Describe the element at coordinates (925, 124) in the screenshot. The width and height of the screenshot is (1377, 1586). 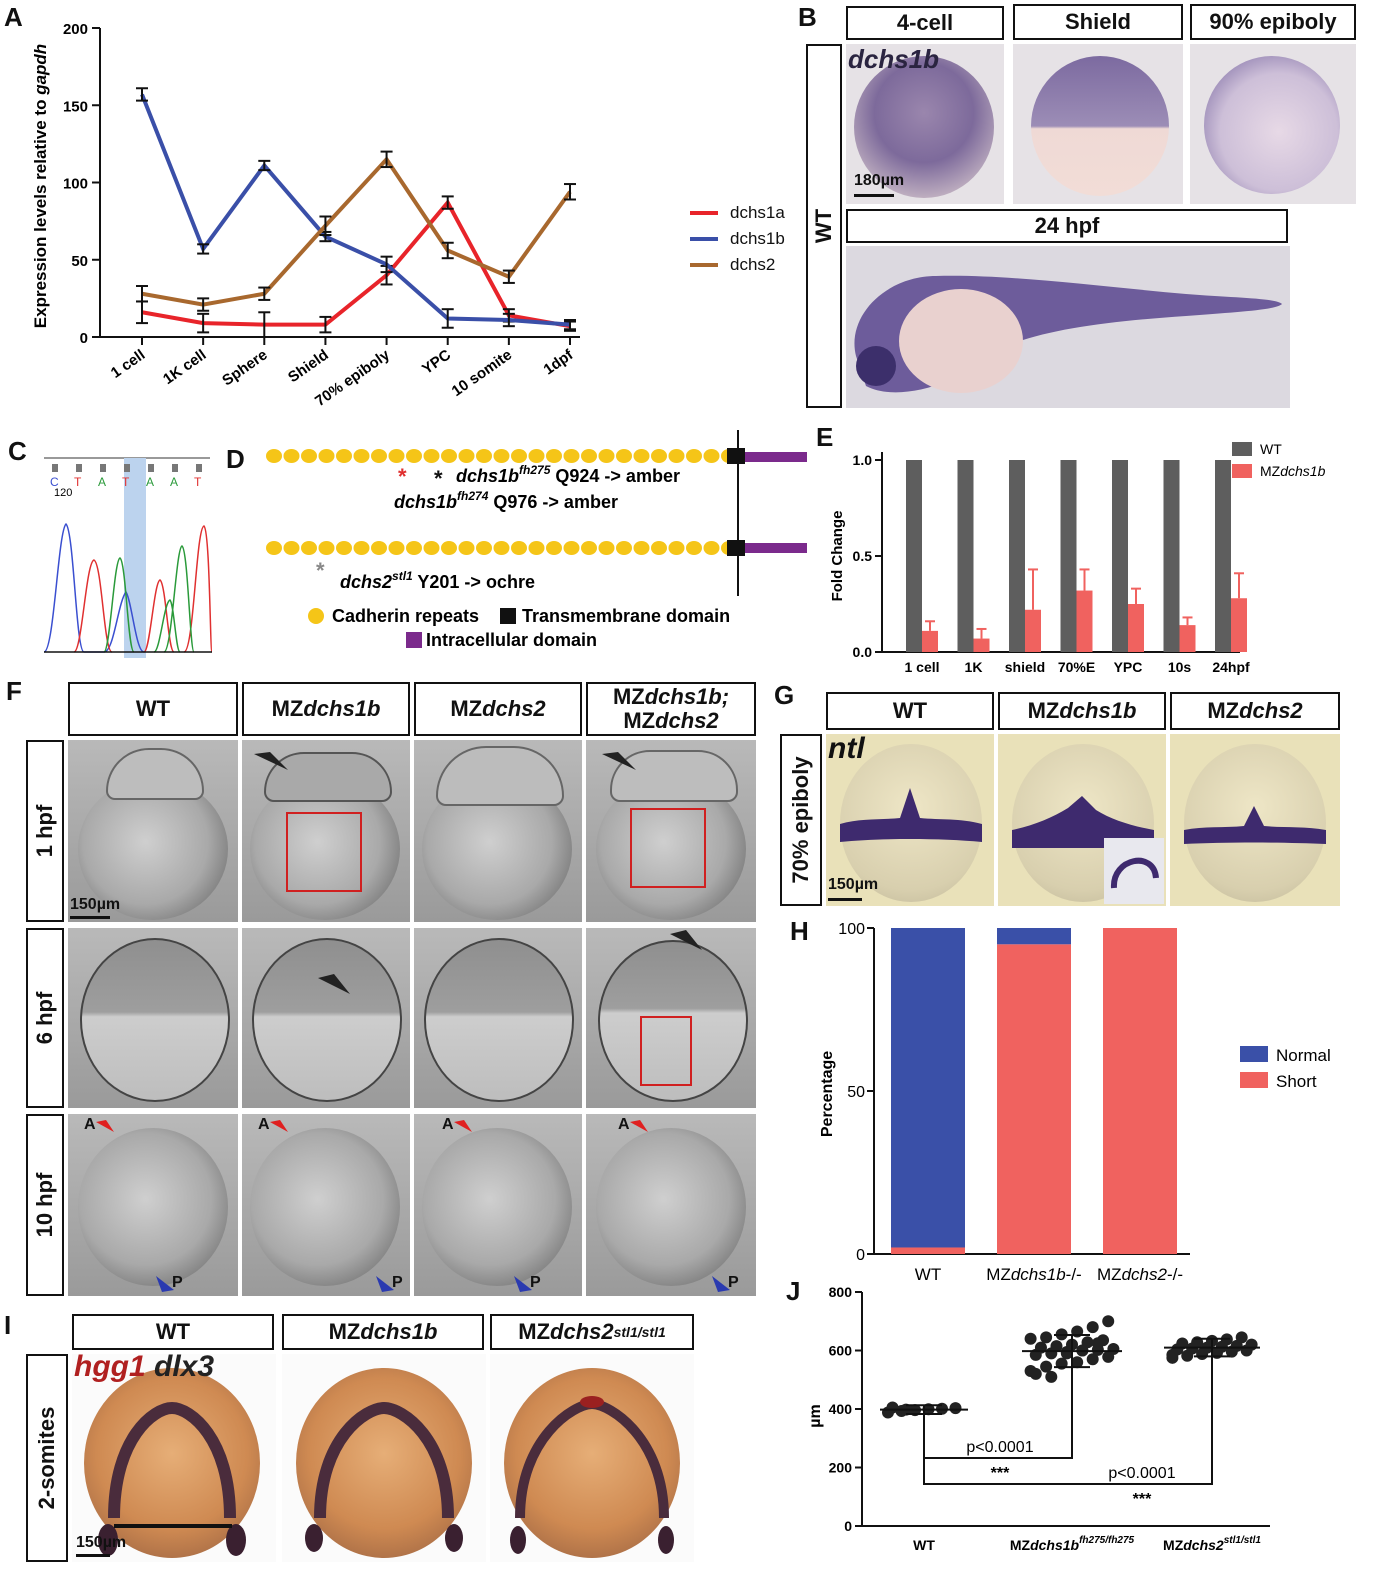
I see `photo-b-4cell: dchs1b 180µm` at that location.